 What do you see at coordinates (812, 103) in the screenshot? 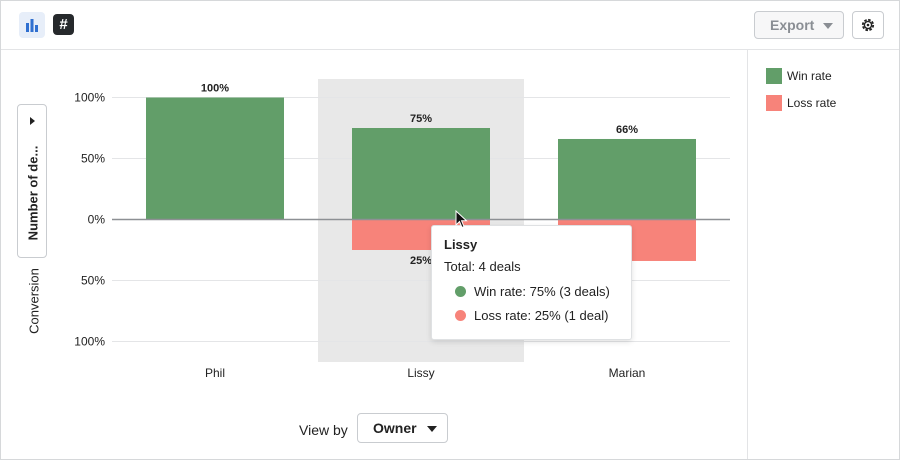
I see `legend-label: Loss rate` at bounding box center [812, 103].